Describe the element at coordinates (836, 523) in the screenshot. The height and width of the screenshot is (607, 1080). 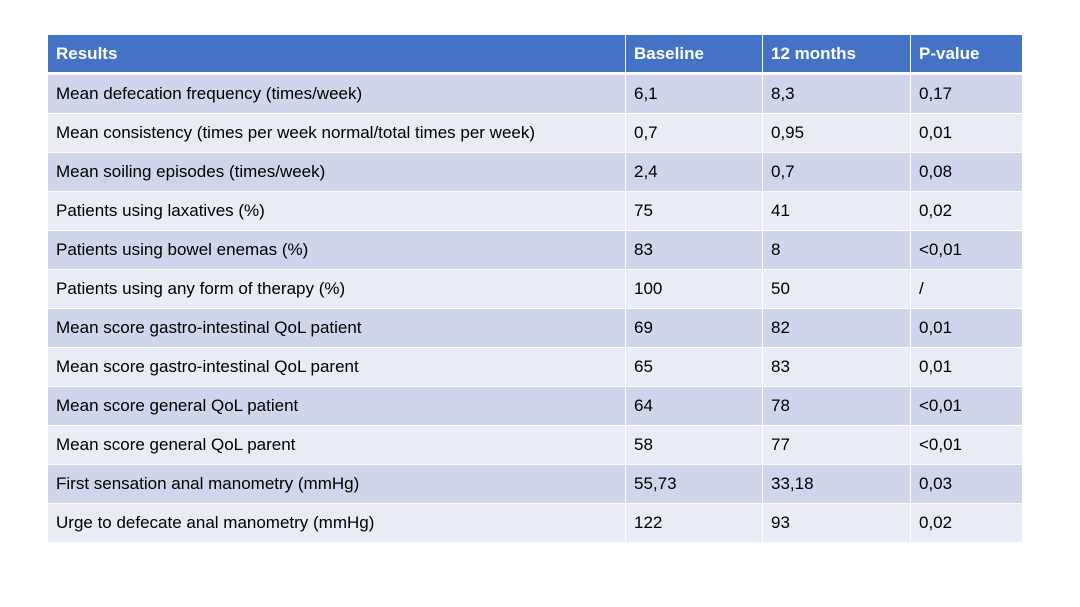
I see `twelve-months-cell: 93` at that location.